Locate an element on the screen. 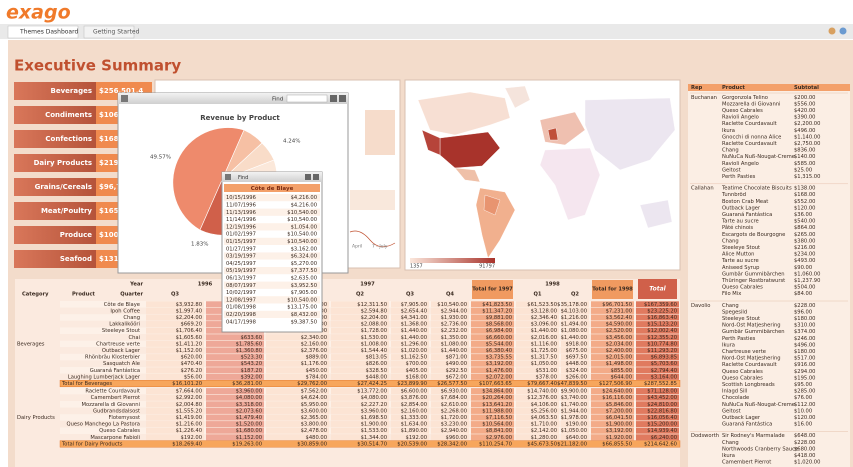 Image resolution: width=853 pixels, height=467 pixels. cell-value: $43,452.00 is located at coordinates (662, 398).